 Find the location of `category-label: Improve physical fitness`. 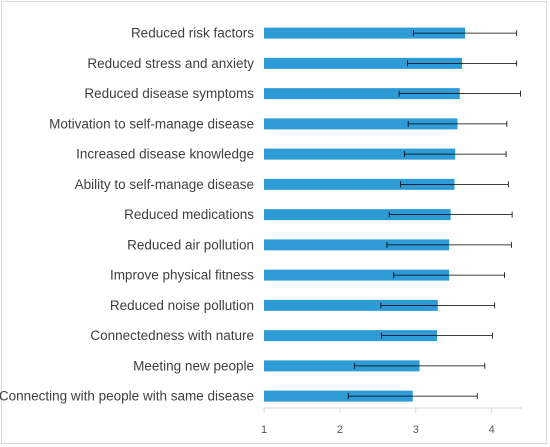

category-label: Improve physical fitness is located at coordinates (182, 275).